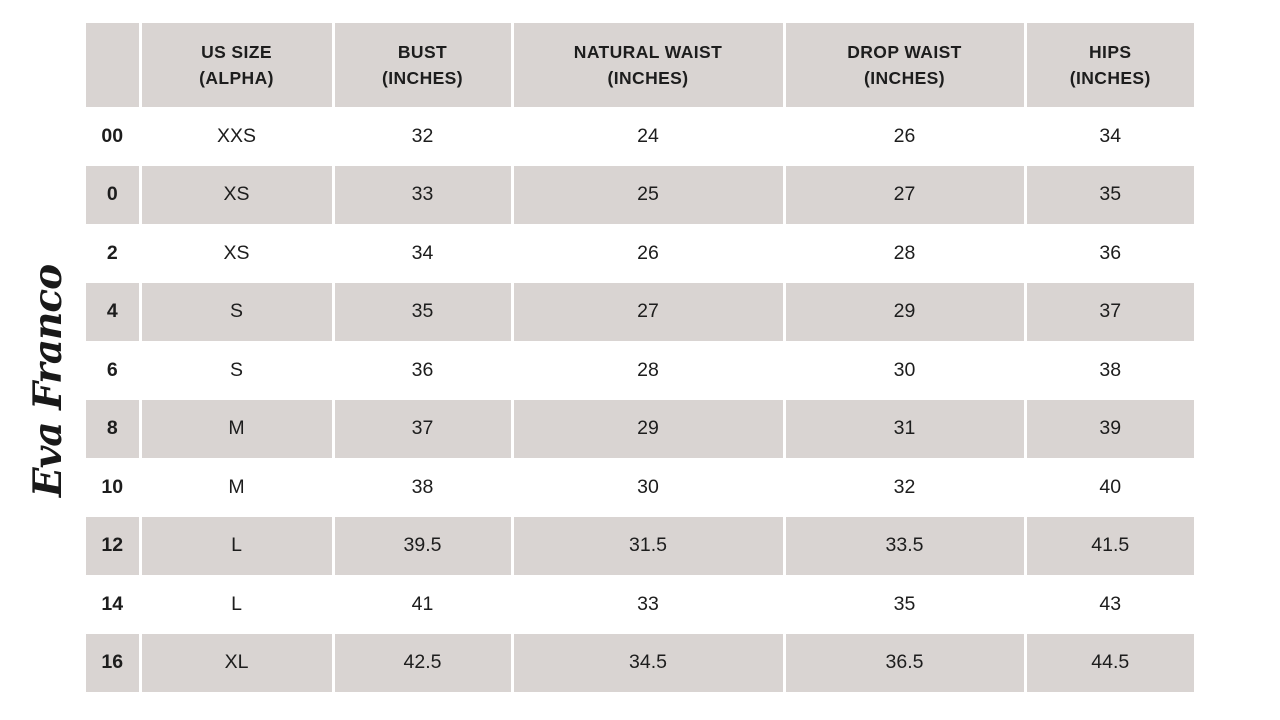 This screenshot has width=1280, height=720. What do you see at coordinates (114, 253) in the screenshot?
I see `size-cell: 2` at bounding box center [114, 253].